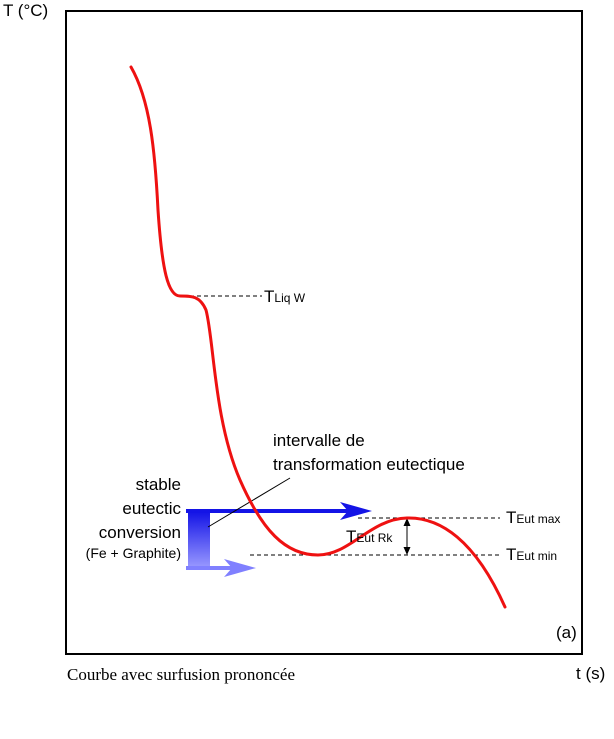 The image size is (614, 739). I want to click on interval-label-line2: transformation eutectique, so click(369, 464).